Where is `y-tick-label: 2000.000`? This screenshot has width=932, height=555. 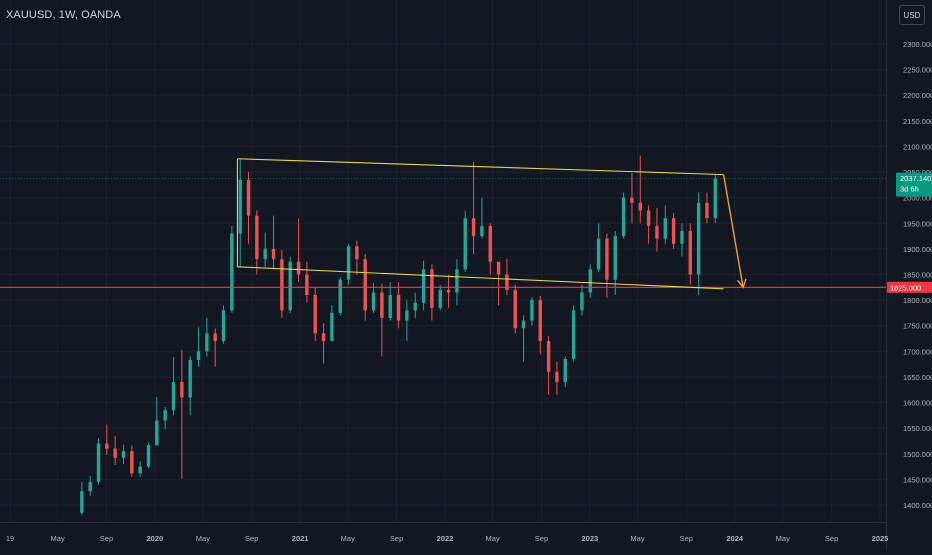
y-tick-label: 2000.000 is located at coordinates (917, 198).